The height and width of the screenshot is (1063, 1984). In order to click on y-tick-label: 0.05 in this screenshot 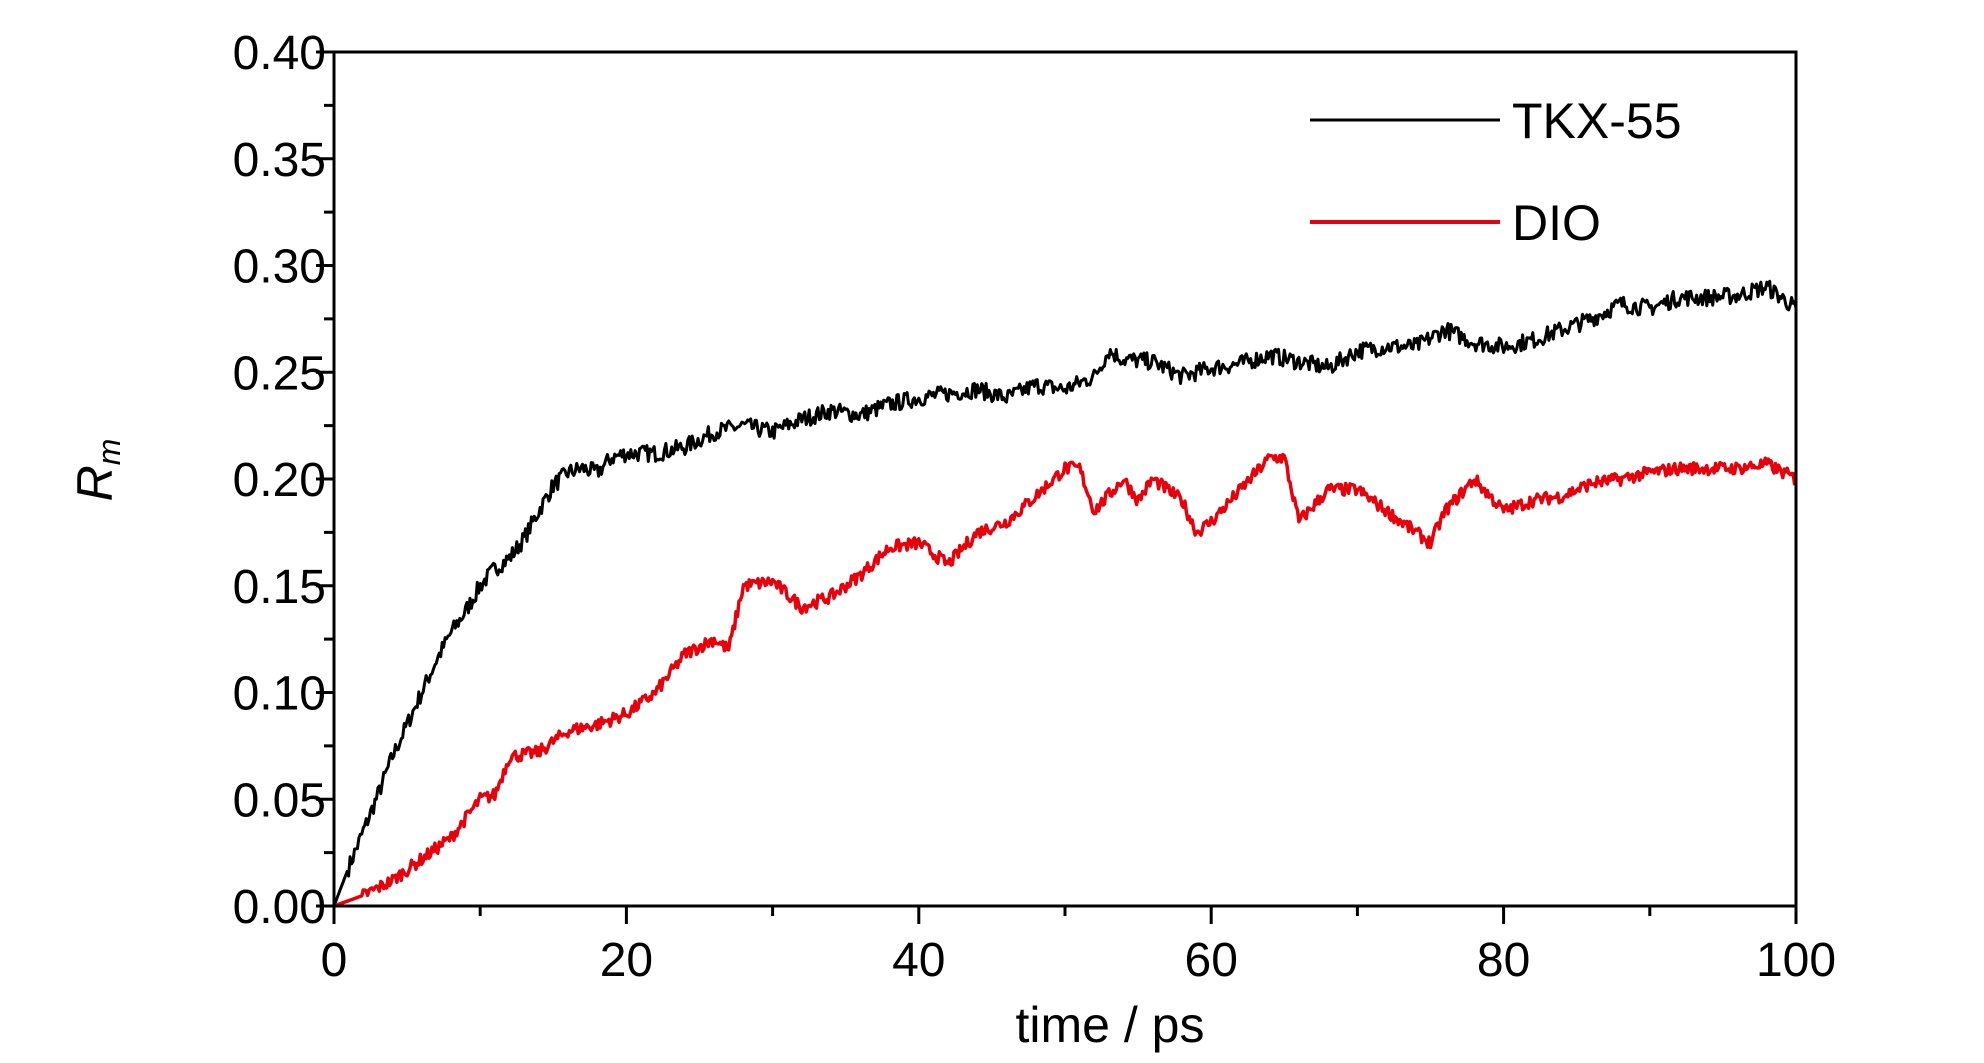, I will do `click(279, 800)`.